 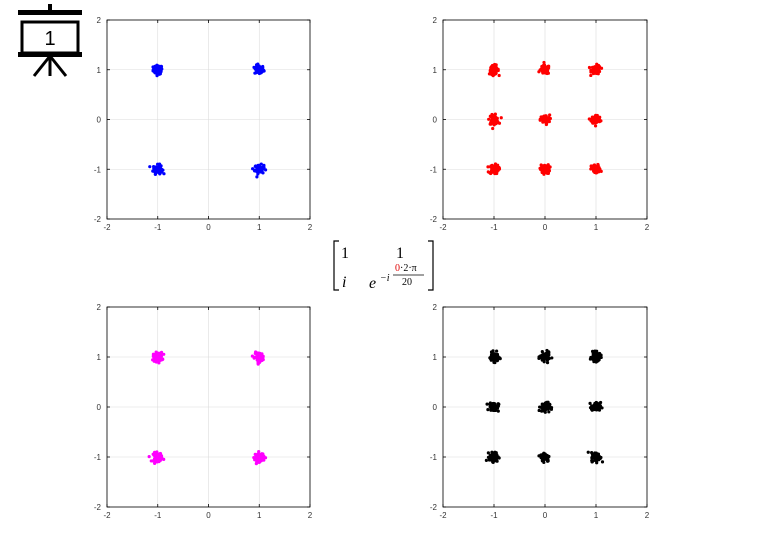 I want to click on x-tick-label: -1, so click(x=494, y=515).